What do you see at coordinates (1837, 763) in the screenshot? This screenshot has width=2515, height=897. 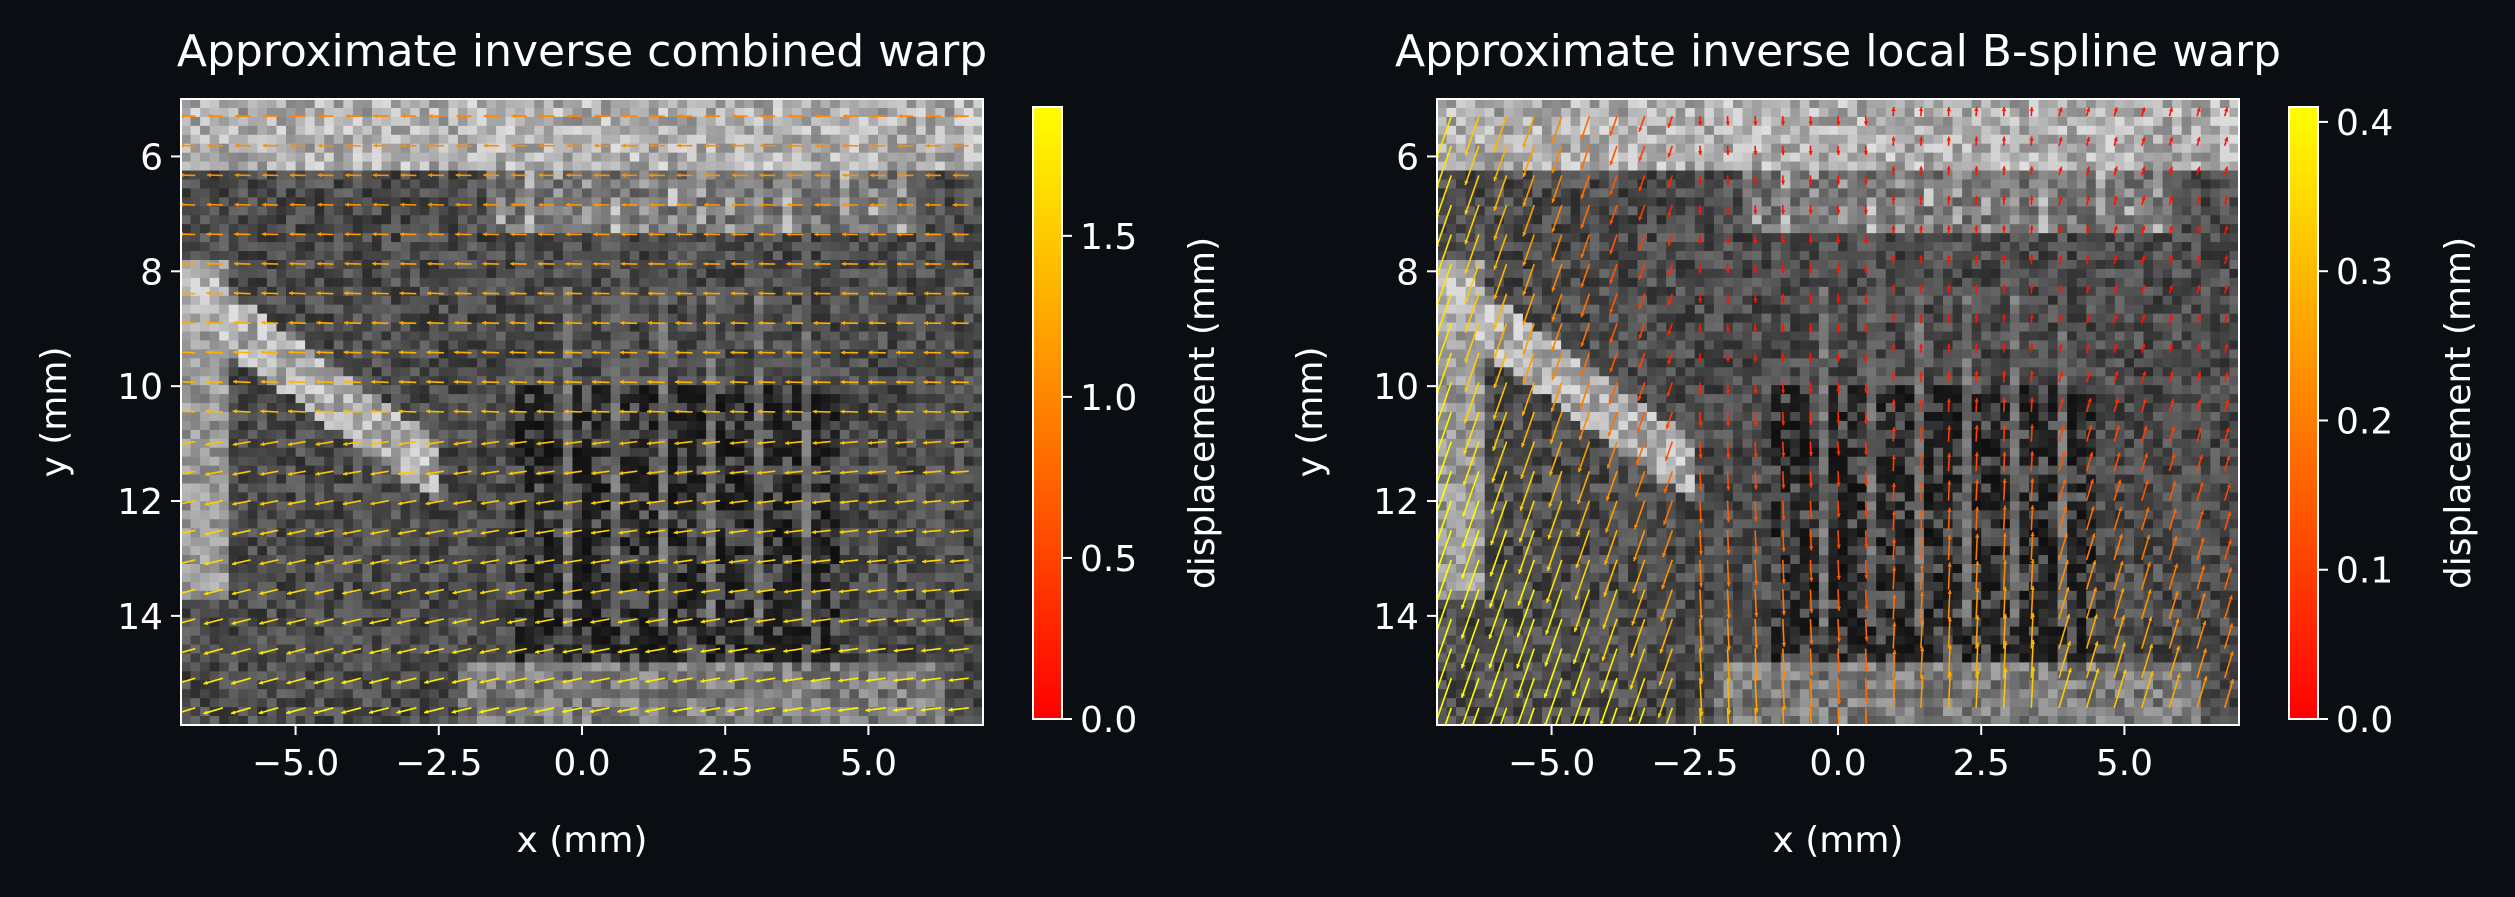 I see `x-tick-label: 0.0` at bounding box center [1837, 763].